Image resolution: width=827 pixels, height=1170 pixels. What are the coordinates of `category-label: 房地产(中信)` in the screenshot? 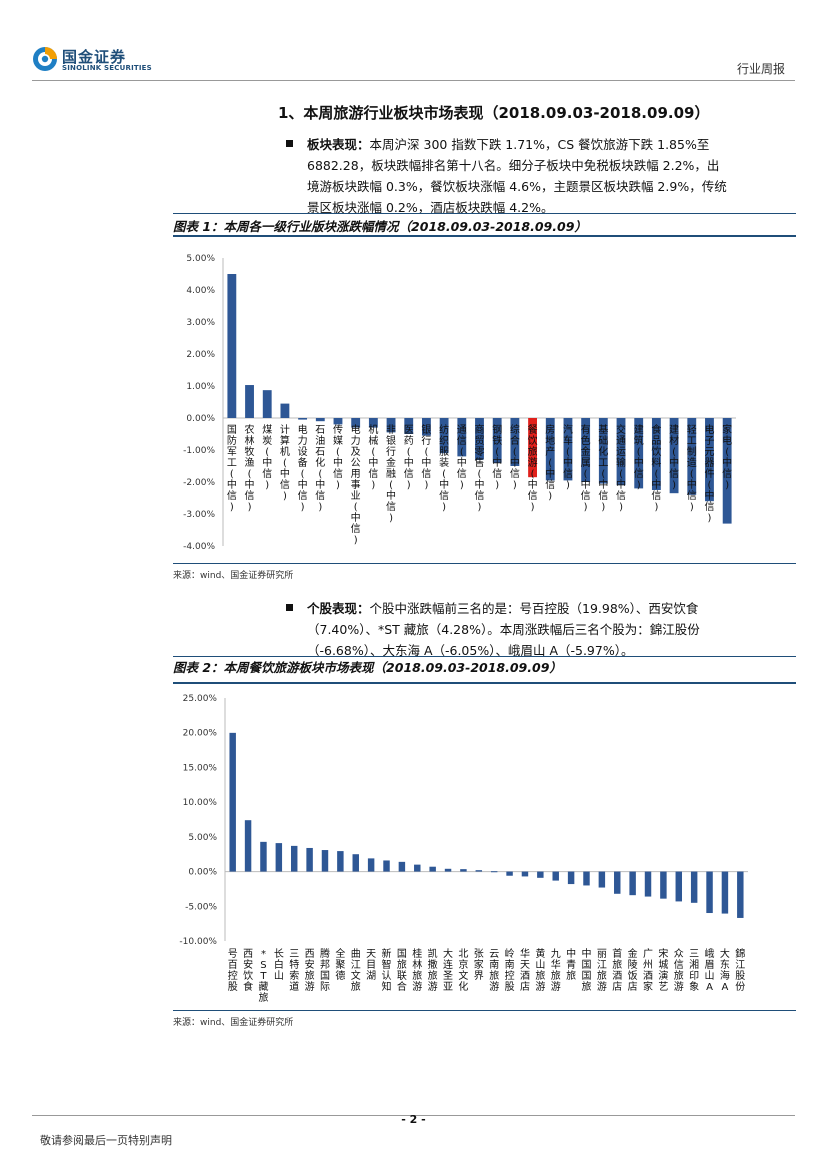 It's located at (550, 462).